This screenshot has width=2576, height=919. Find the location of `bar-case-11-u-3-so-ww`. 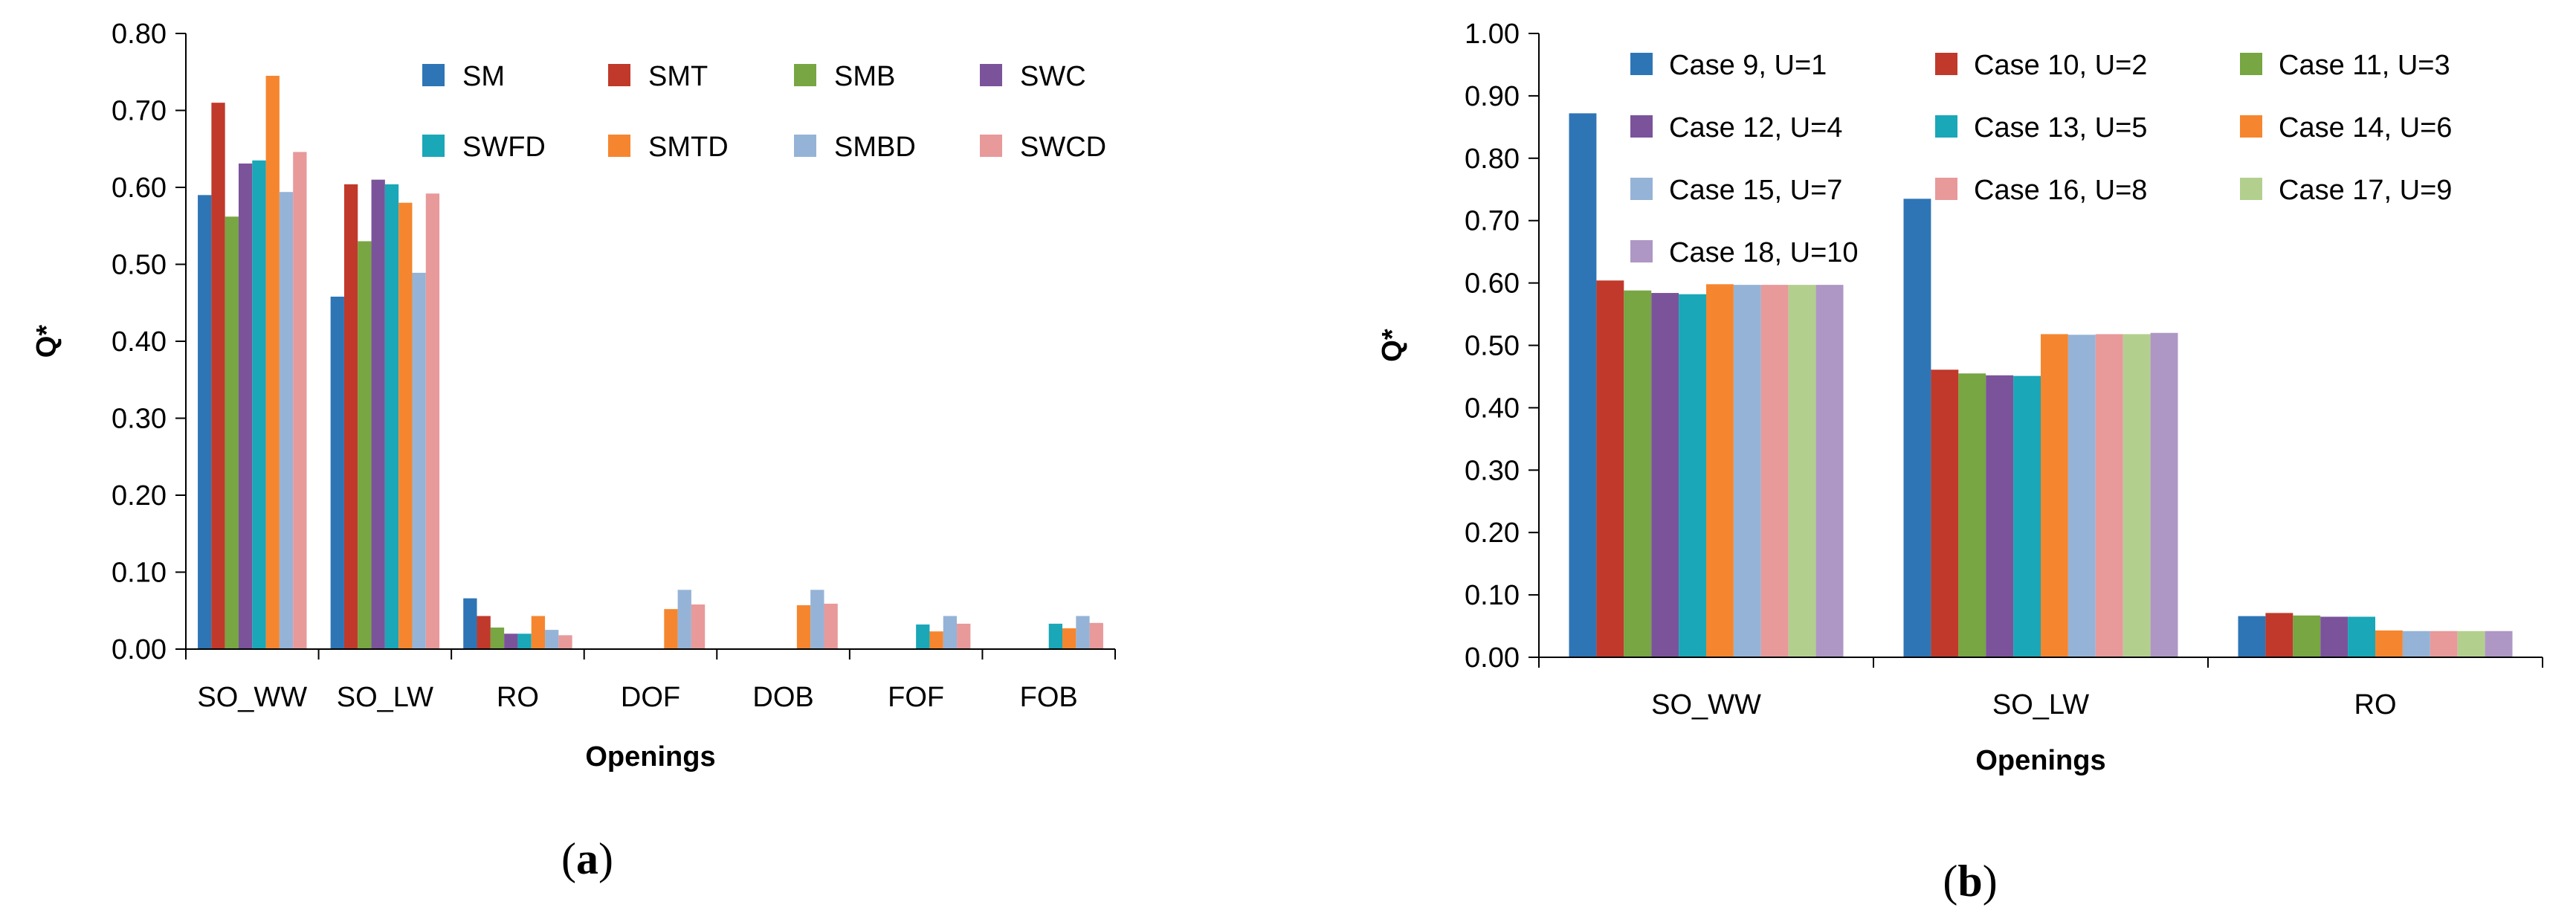

bar-case-11-u-3-so-ww is located at coordinates (1638, 473).